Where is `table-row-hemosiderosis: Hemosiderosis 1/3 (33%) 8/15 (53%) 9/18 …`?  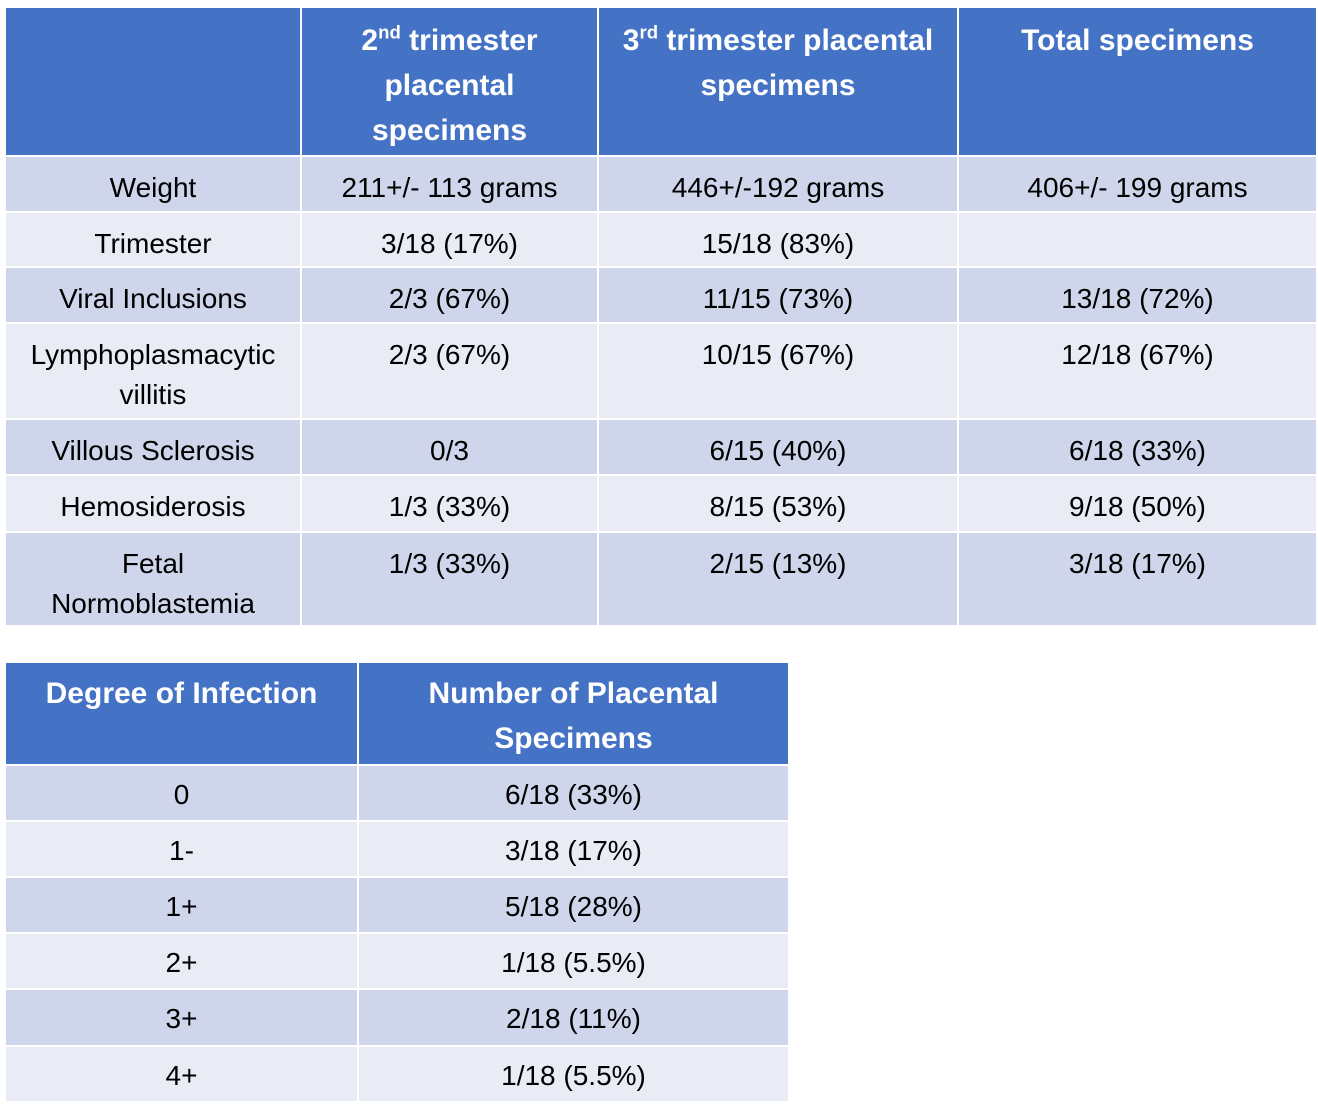
table-row-hemosiderosis: Hemosiderosis 1/3 (33%) 8/15 (53%) 9/18 … is located at coordinates (661, 503).